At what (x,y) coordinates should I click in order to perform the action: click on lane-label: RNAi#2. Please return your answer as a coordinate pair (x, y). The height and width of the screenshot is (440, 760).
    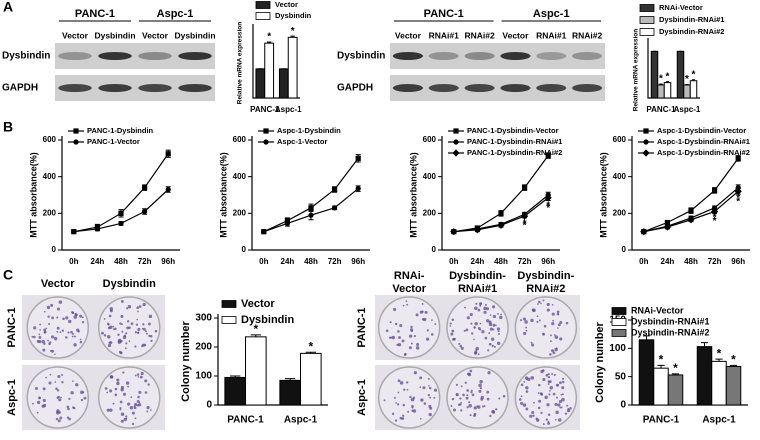
    Looking at the image, I should click on (587, 35).